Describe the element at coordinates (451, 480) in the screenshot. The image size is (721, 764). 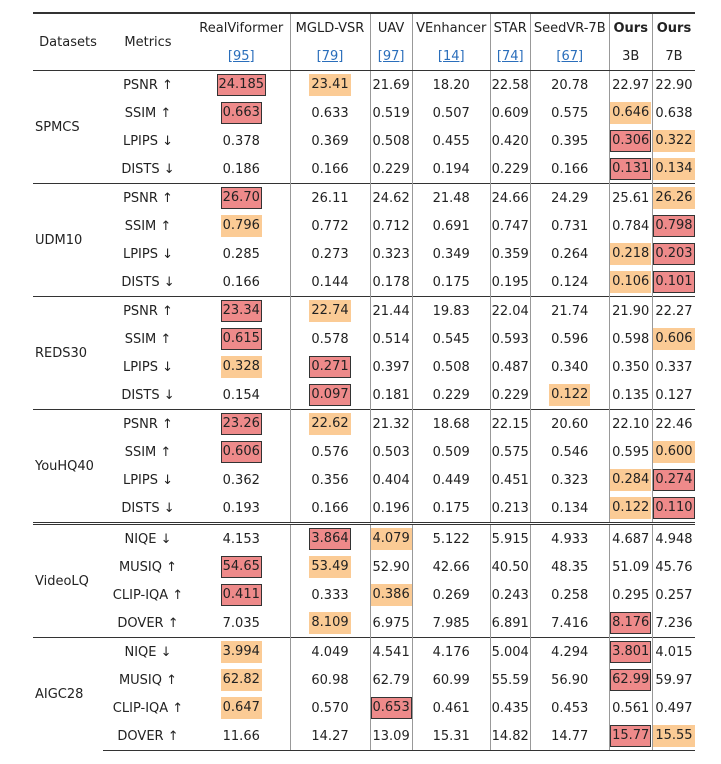
I see `value: 0.449` at that location.